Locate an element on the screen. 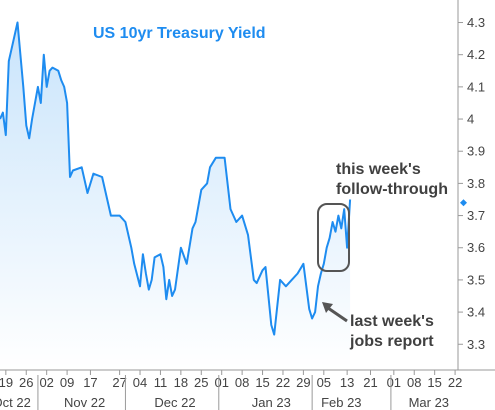 This screenshot has height=410, width=495. highlight-box is located at coordinates (333, 237).